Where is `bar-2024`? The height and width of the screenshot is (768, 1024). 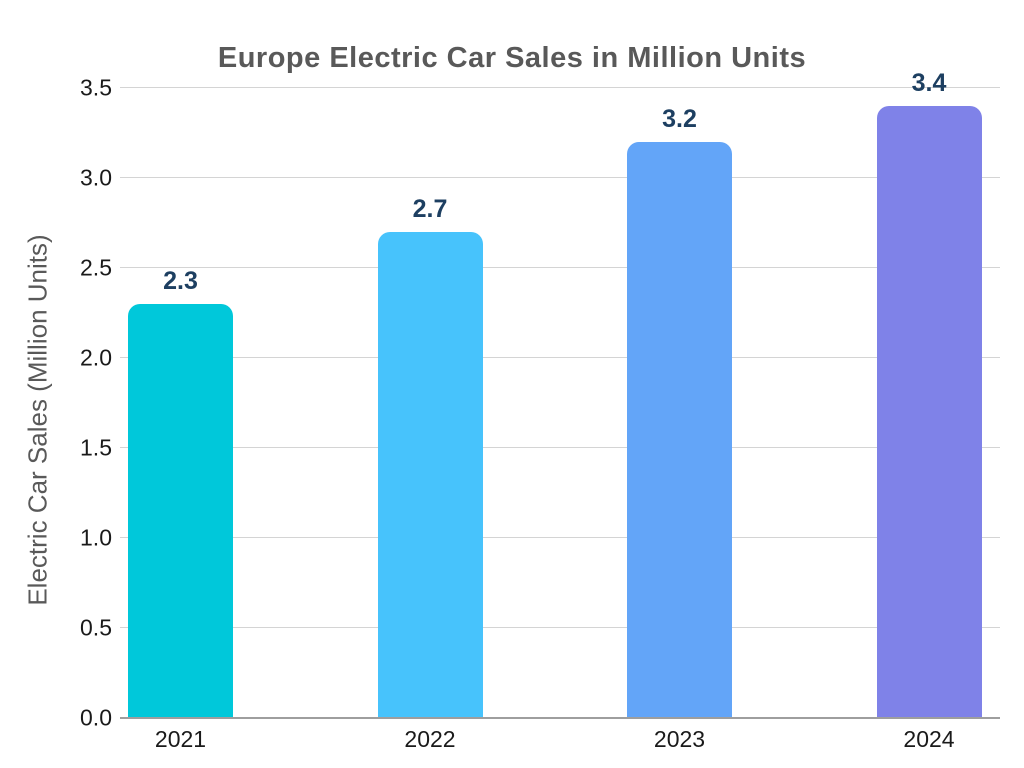
bar-2024 is located at coordinates (929, 412).